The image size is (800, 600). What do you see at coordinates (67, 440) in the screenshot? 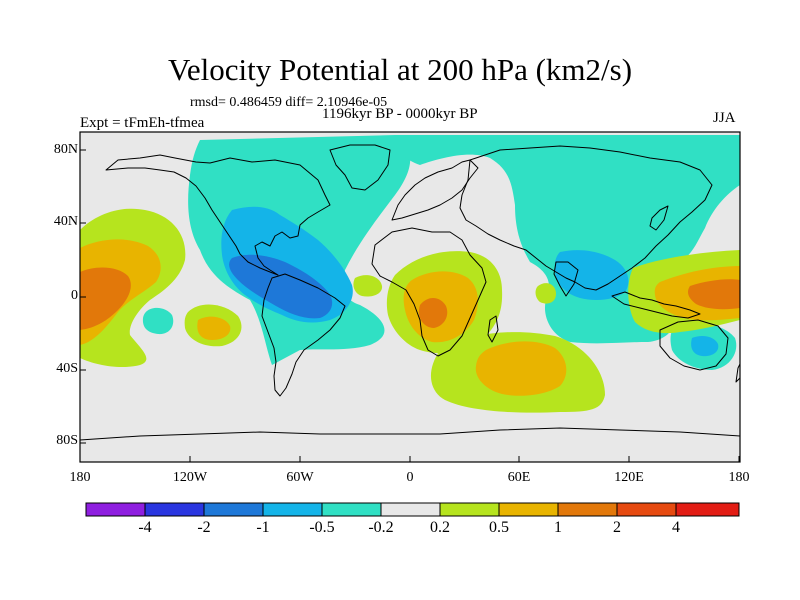
I see `lat-tick-label: 80S` at bounding box center [67, 440].